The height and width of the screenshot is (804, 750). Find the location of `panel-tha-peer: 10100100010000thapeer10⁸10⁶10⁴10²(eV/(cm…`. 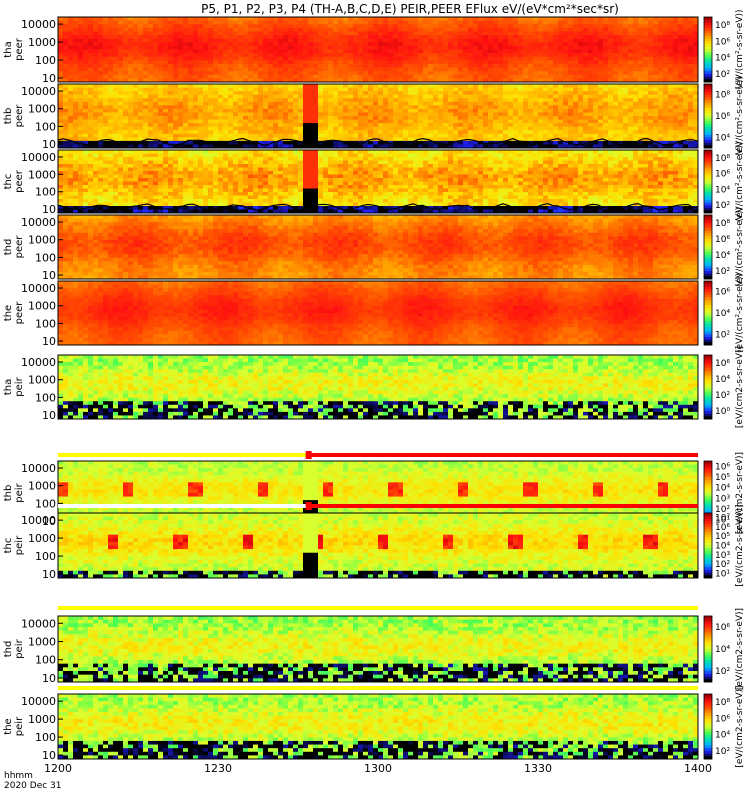

panel-tha-peer: 10100100010000thapeer10⁸10⁶10⁴10²(eV/(cm… is located at coordinates (374, 49).